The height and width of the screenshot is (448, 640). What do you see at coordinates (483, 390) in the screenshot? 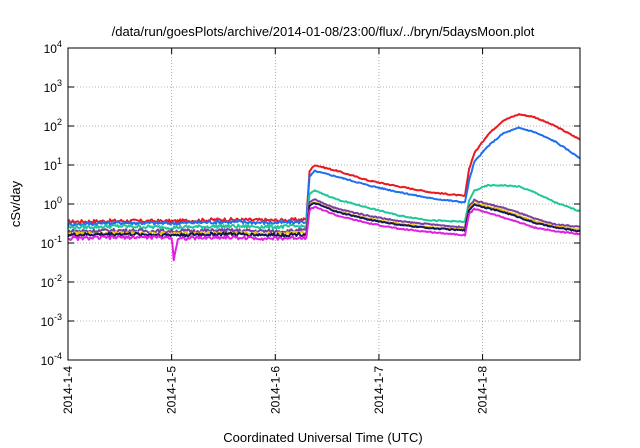
I see `x-tick-label: 2014-1-8` at bounding box center [483, 390].